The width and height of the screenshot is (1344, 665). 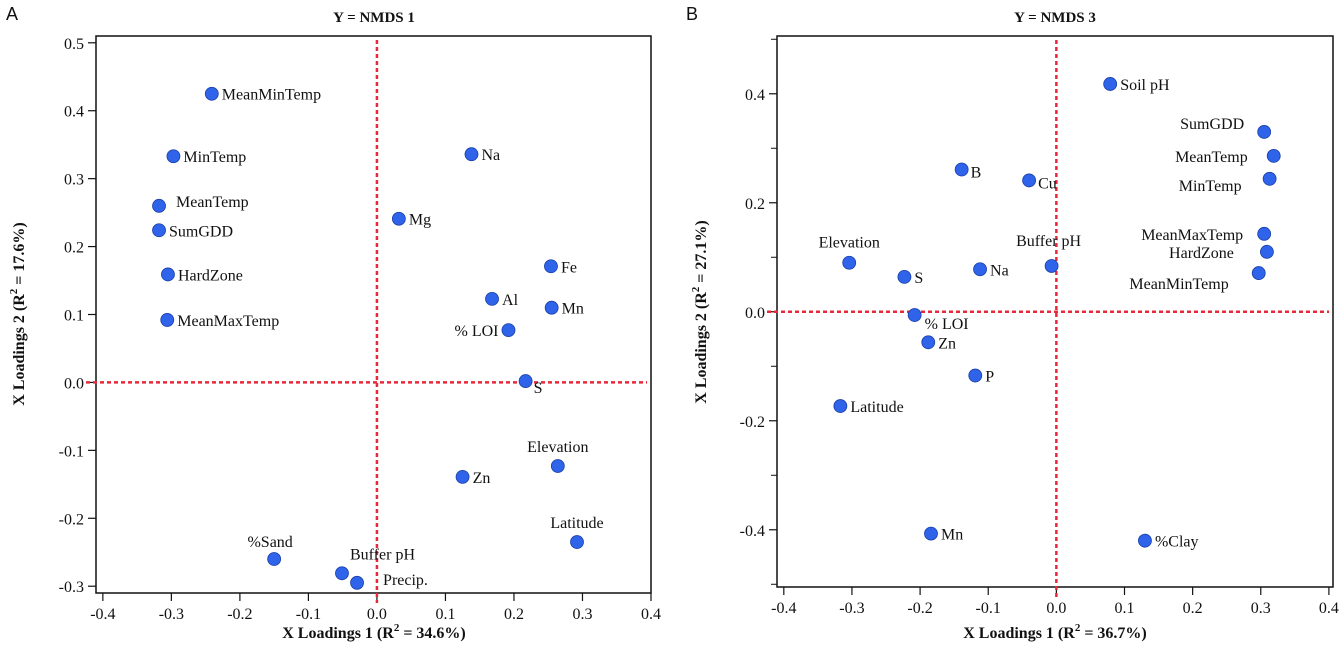 I want to click on y-tick-label: -0.1, so click(x=71, y=451).